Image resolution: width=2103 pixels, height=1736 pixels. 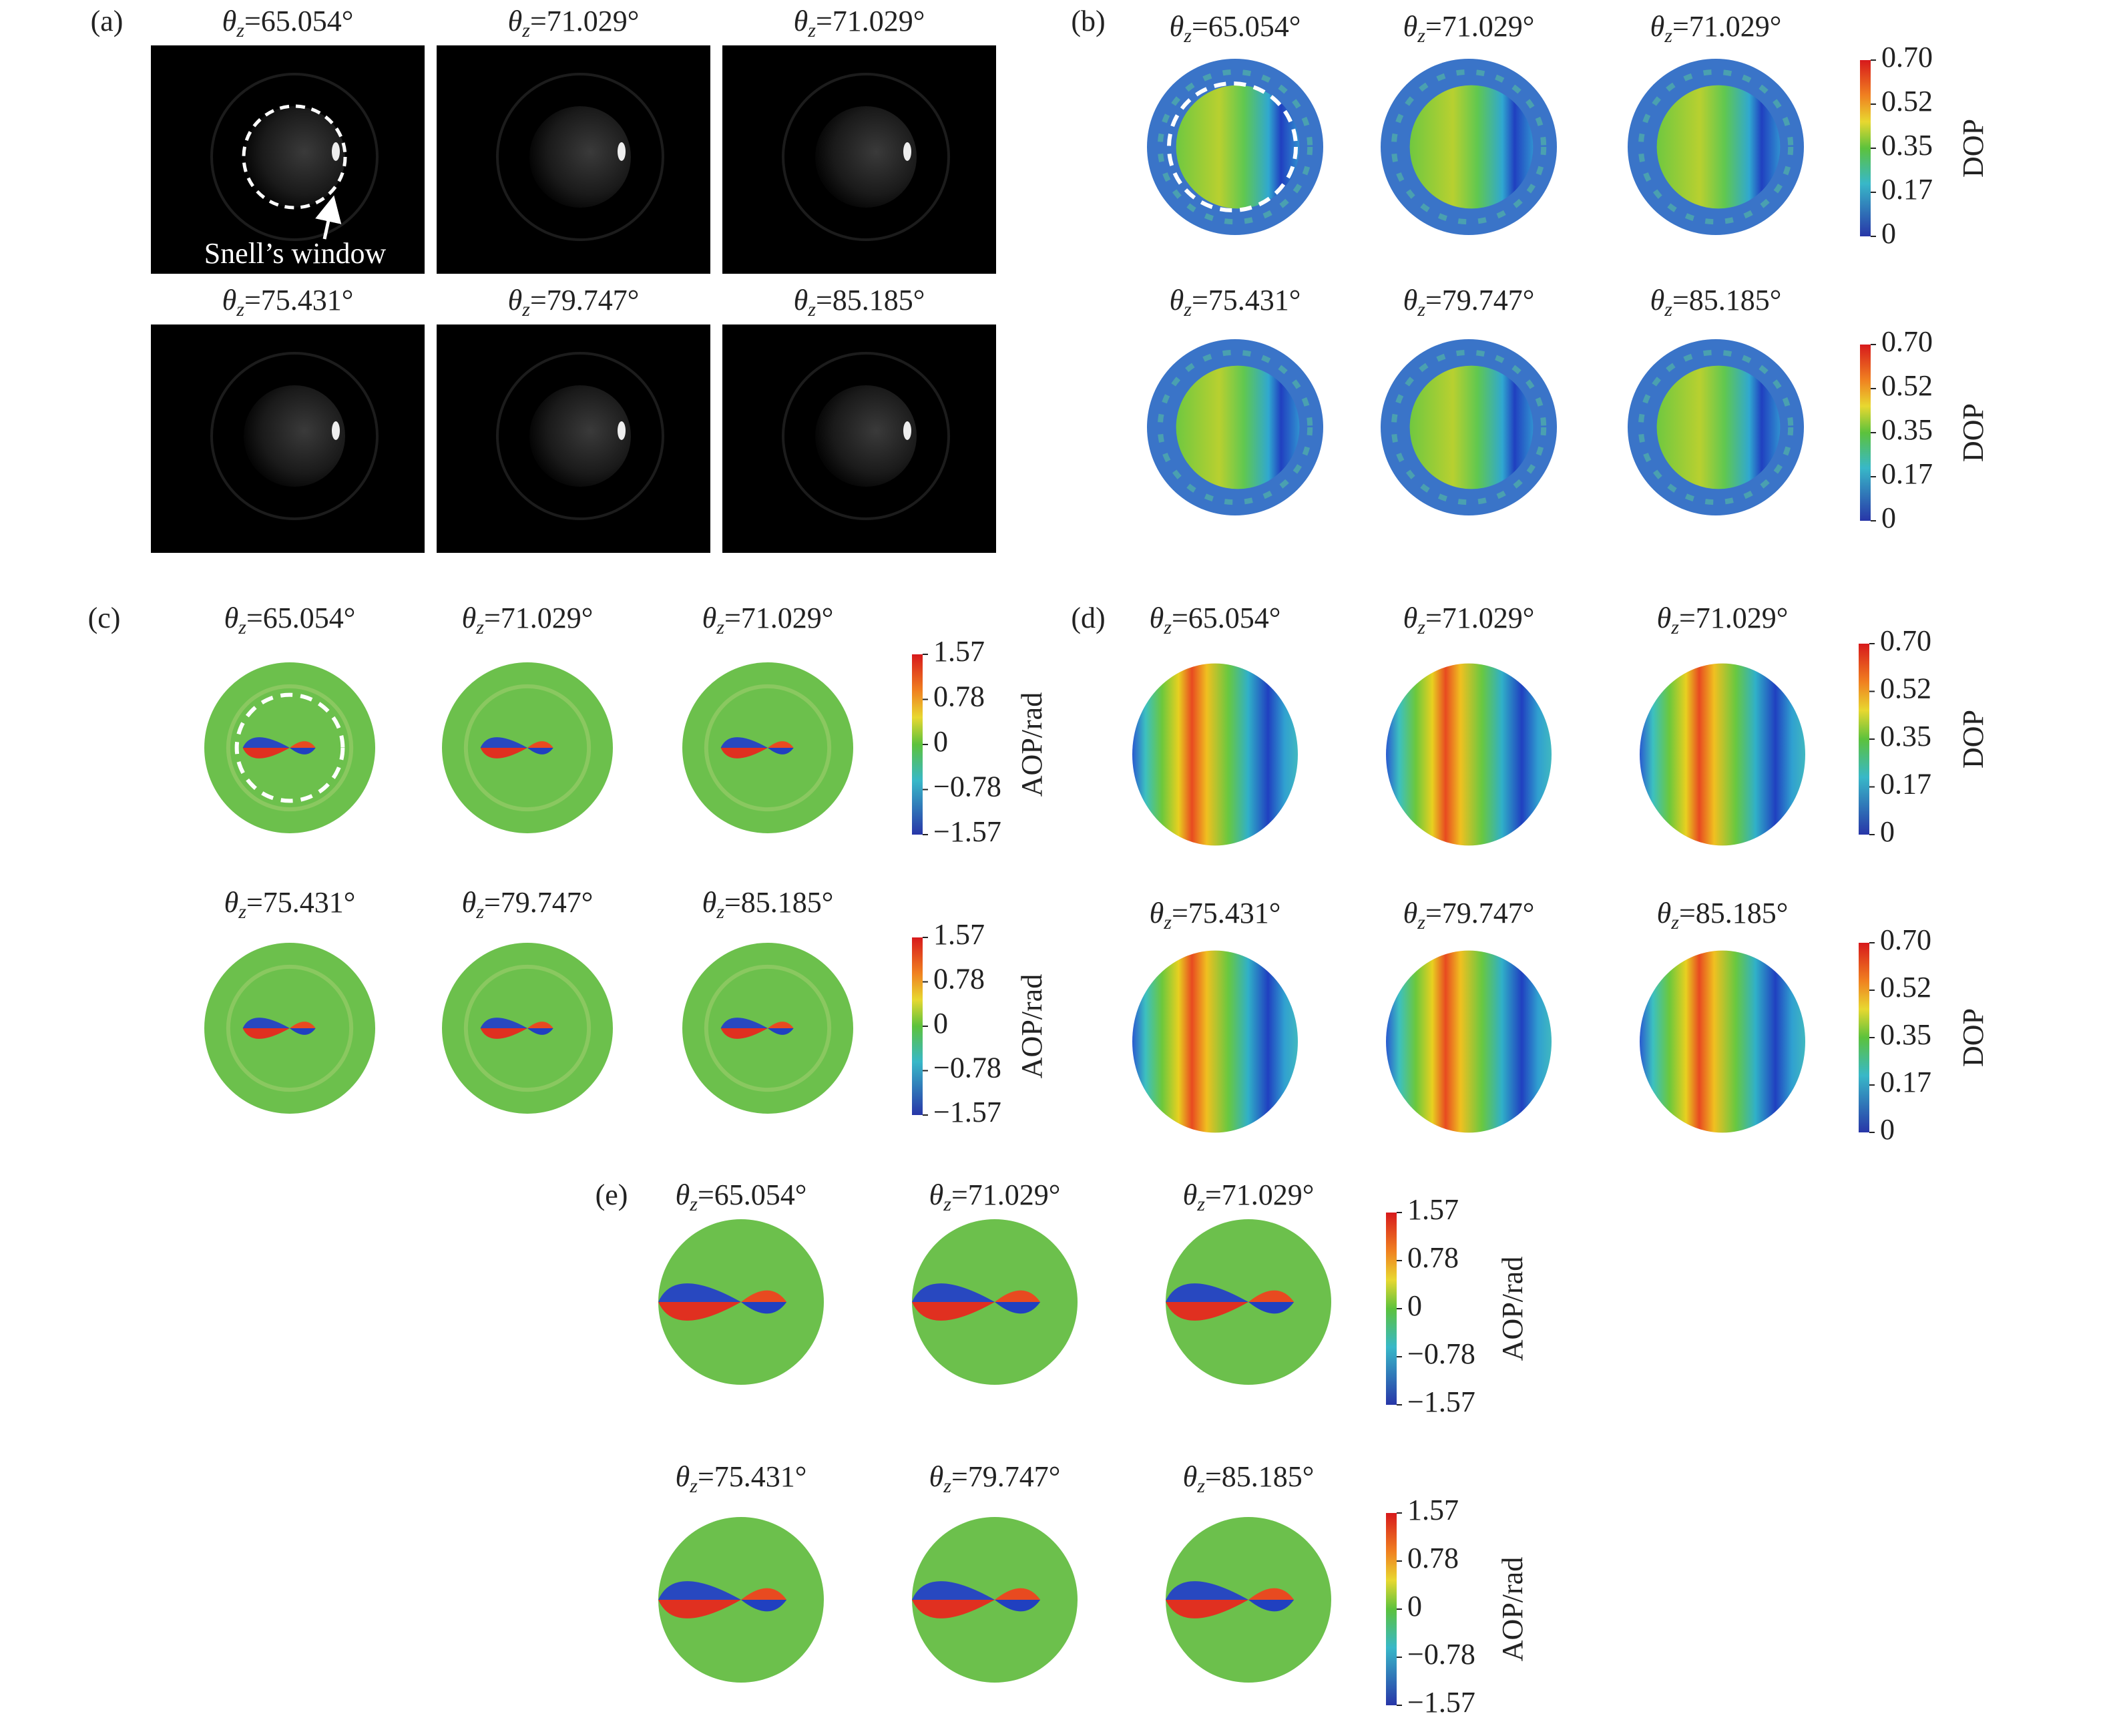 I want to click on colorbar-tick-label: 0.35, so click(x=1905, y=1034).